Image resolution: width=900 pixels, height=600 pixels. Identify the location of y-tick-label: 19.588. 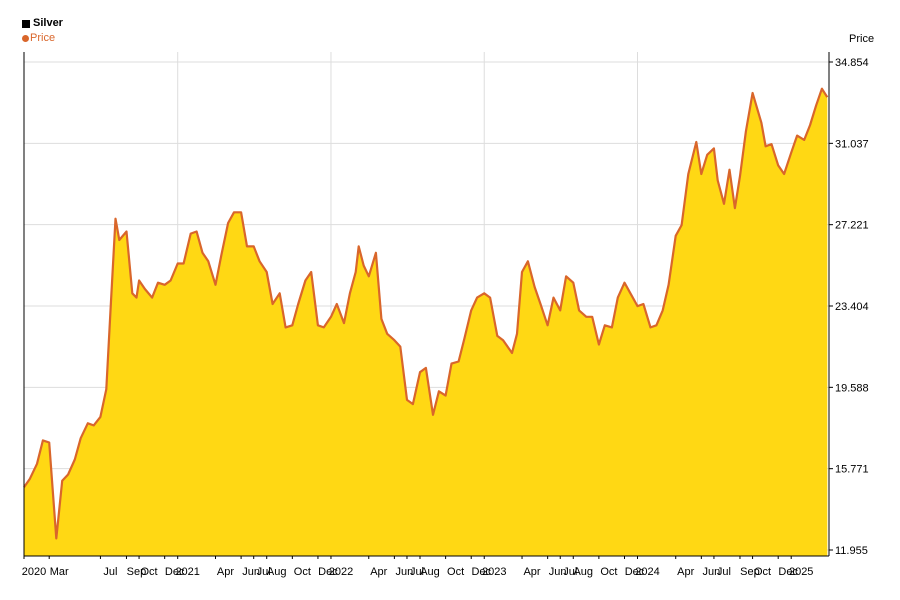
(852, 388).